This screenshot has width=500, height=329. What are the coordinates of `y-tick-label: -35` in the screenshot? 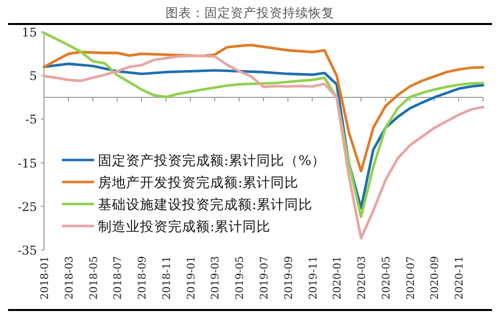 It's located at (27, 251).